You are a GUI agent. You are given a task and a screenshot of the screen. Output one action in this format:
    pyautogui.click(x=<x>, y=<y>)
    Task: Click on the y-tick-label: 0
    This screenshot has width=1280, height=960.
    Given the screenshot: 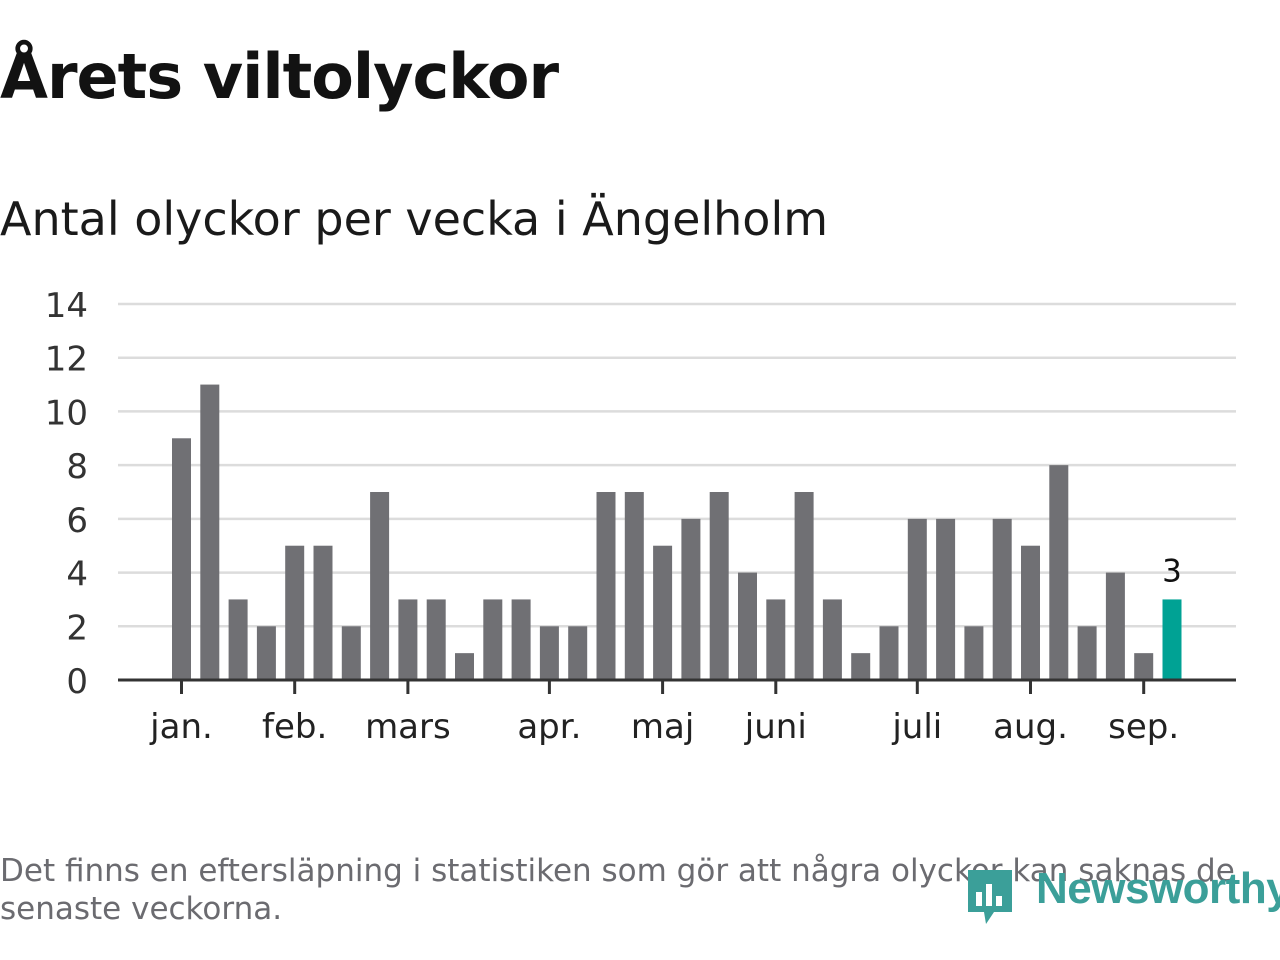 What is the action you would take?
    pyautogui.click(x=77, y=682)
    